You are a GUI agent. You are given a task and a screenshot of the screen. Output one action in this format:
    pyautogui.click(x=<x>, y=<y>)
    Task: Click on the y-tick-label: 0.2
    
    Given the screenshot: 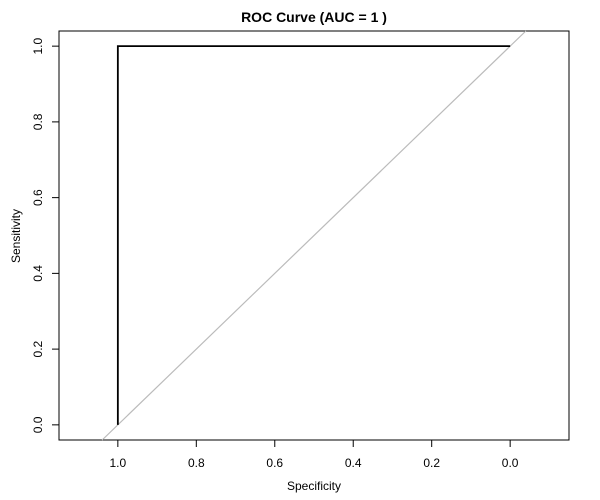 What is the action you would take?
    pyautogui.click(x=38, y=348)
    